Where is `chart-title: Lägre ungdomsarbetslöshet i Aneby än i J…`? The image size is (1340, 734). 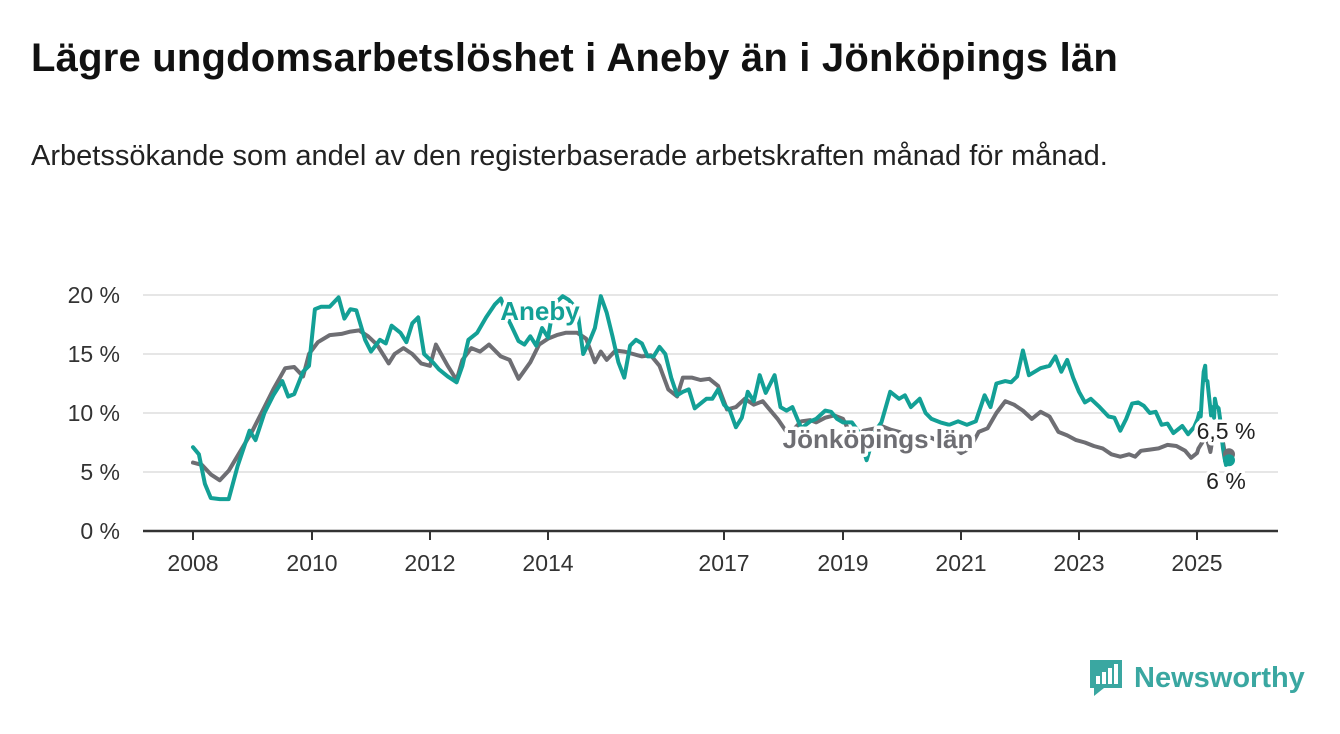
chart-title: Lägre ungdomsarbetslöshet i Aneby än i J… is located at coordinates (575, 58).